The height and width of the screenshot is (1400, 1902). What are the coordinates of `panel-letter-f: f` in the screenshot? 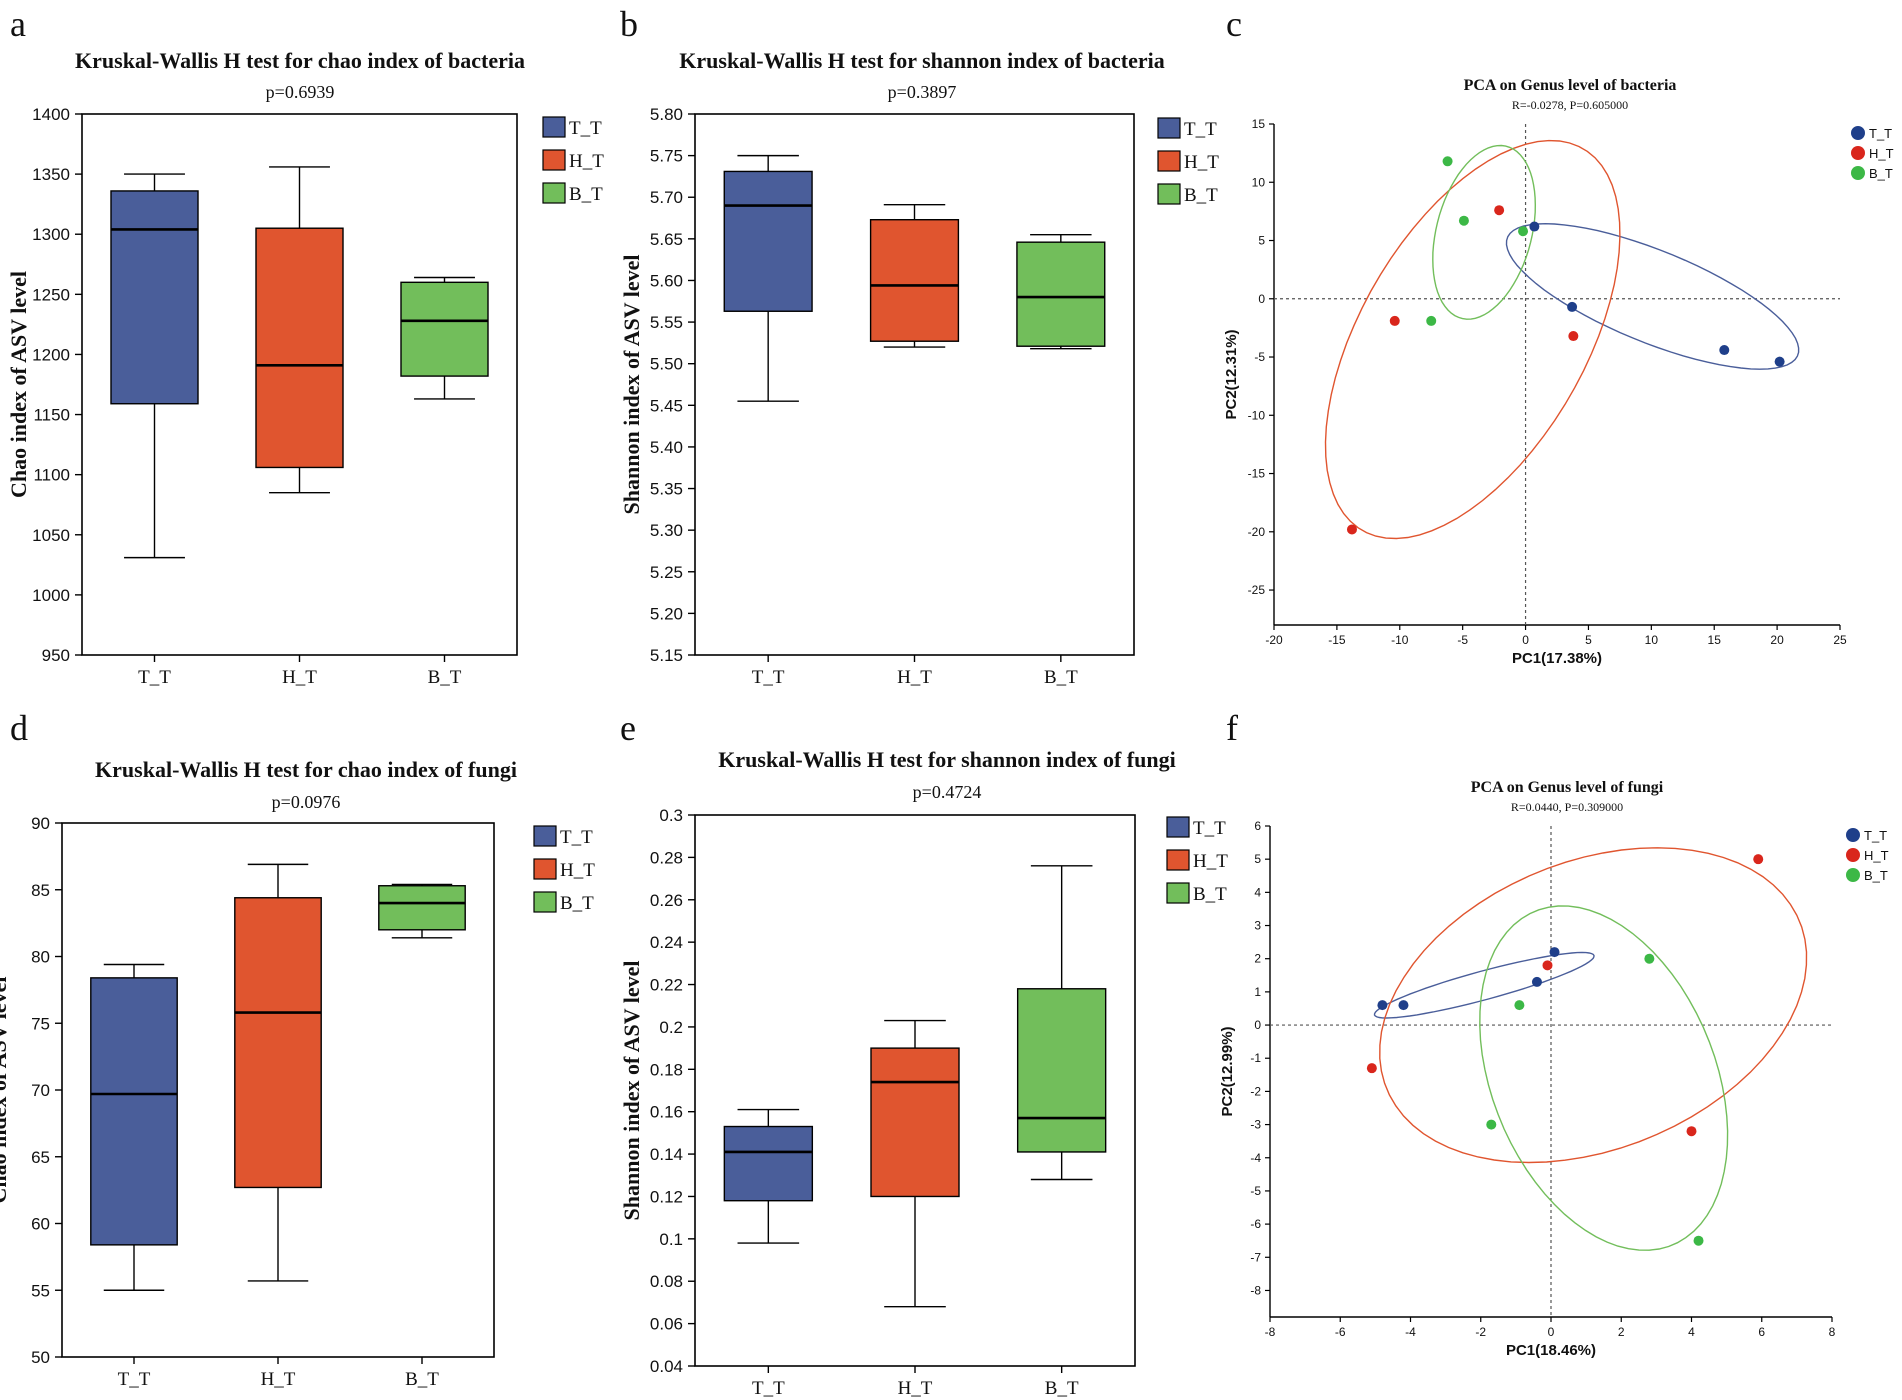 It's located at (1232, 728).